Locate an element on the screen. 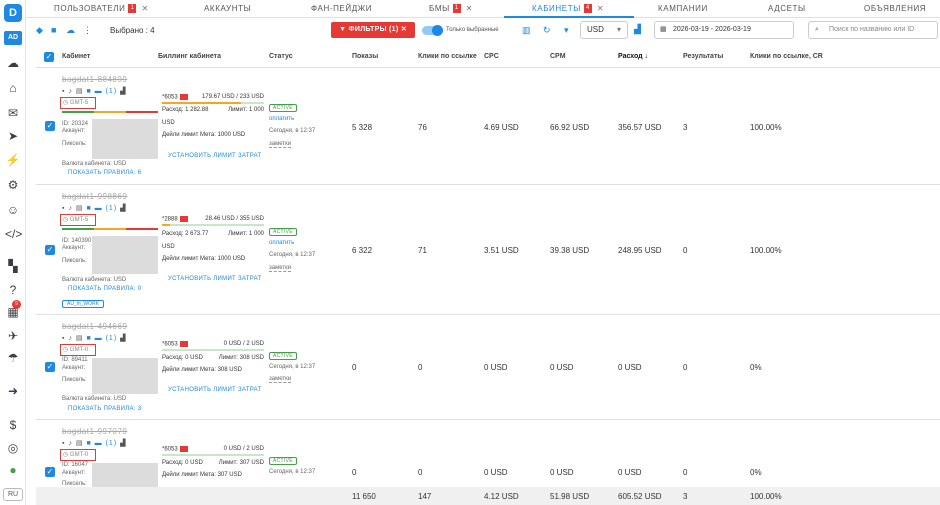  tab-adsets: АДСЕТЫ is located at coordinates (787, 9).